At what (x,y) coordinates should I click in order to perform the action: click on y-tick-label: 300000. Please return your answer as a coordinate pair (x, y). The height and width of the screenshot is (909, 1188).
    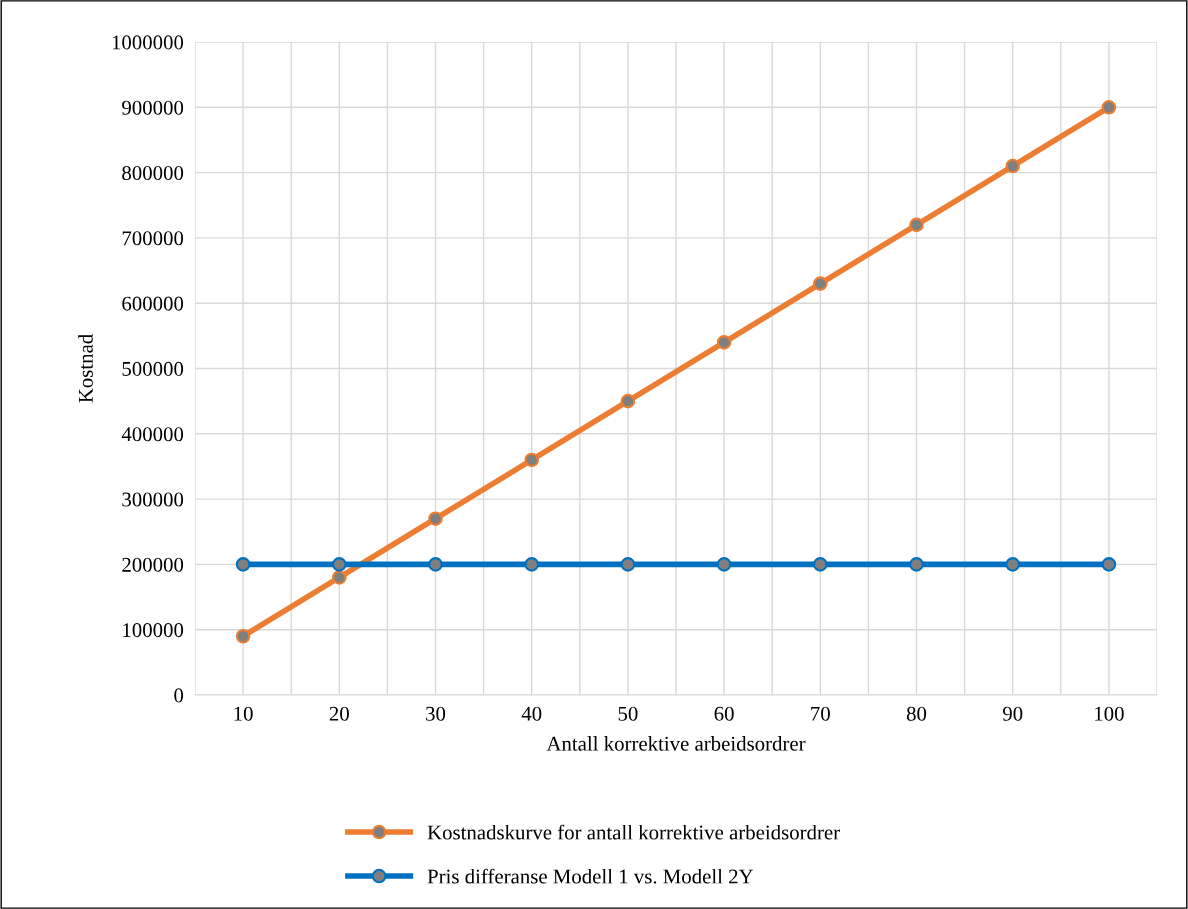
    Looking at the image, I should click on (153, 499).